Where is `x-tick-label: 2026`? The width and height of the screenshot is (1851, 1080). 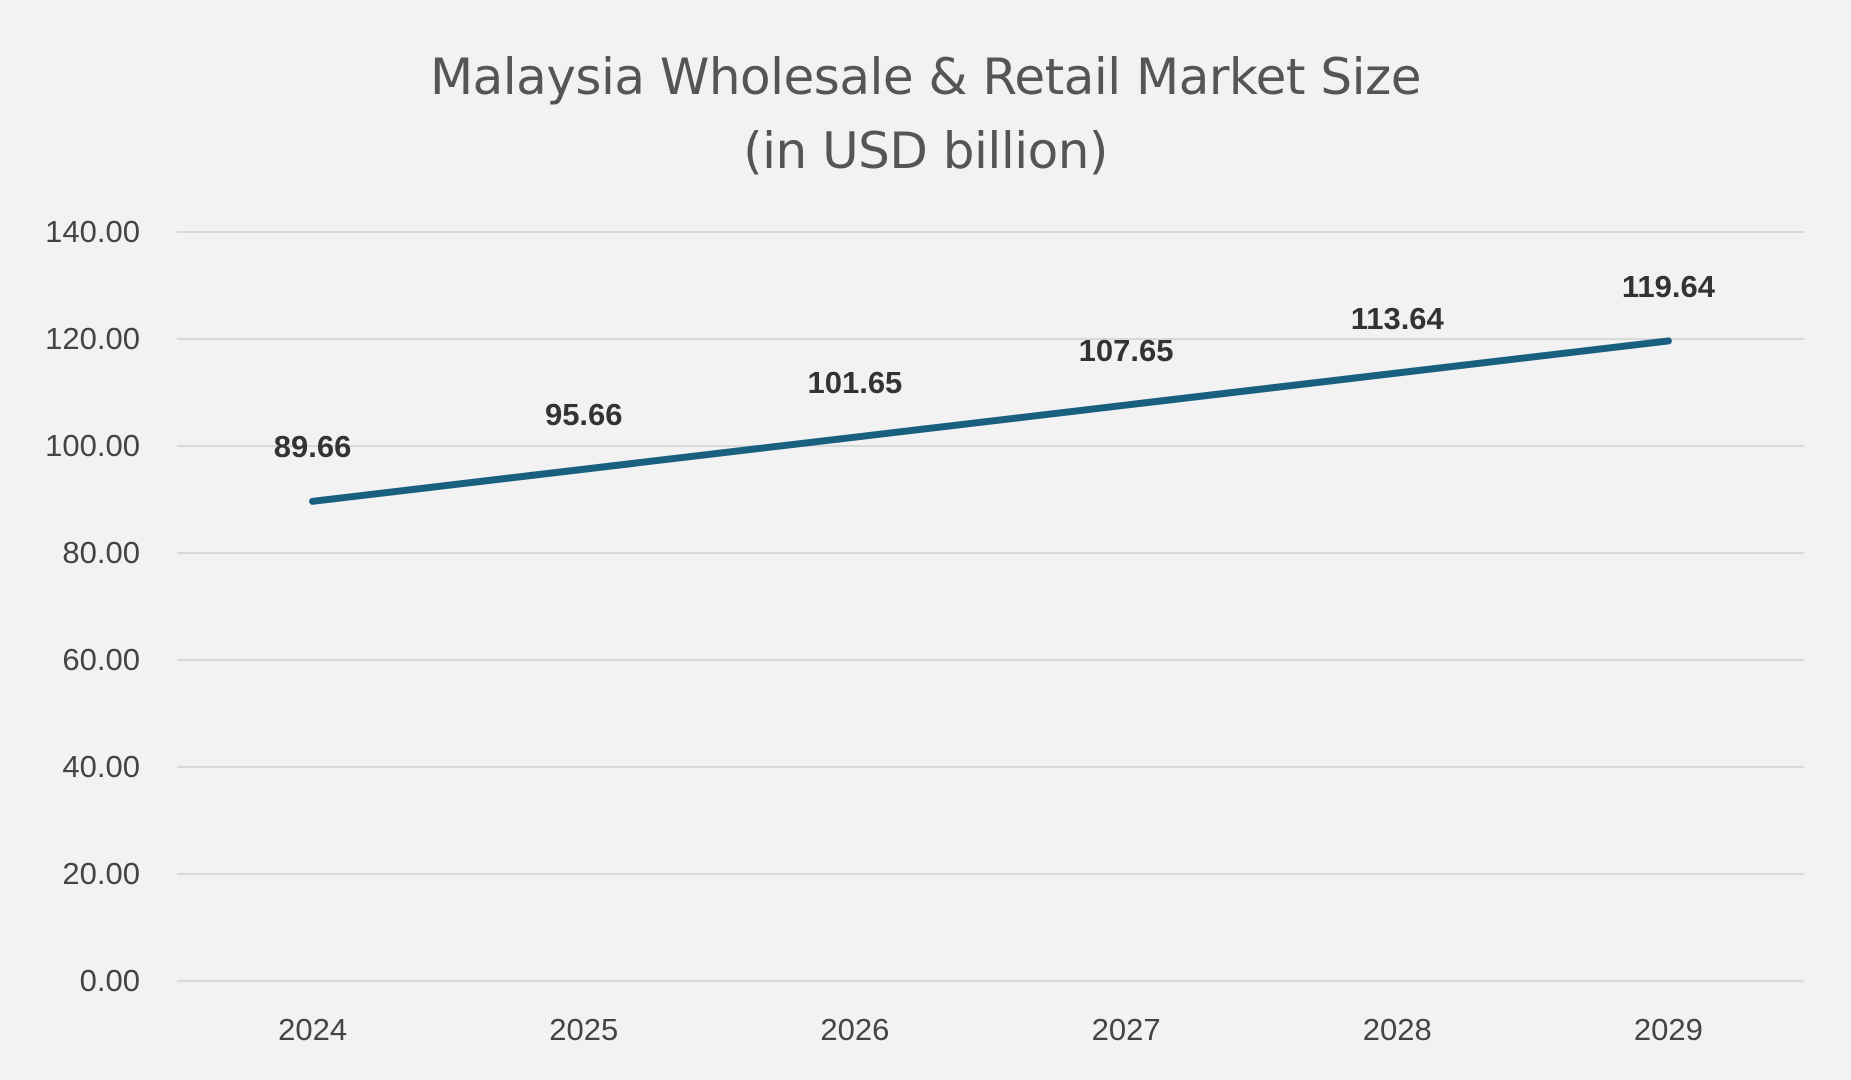
x-tick-label: 2026 is located at coordinates (855, 1029).